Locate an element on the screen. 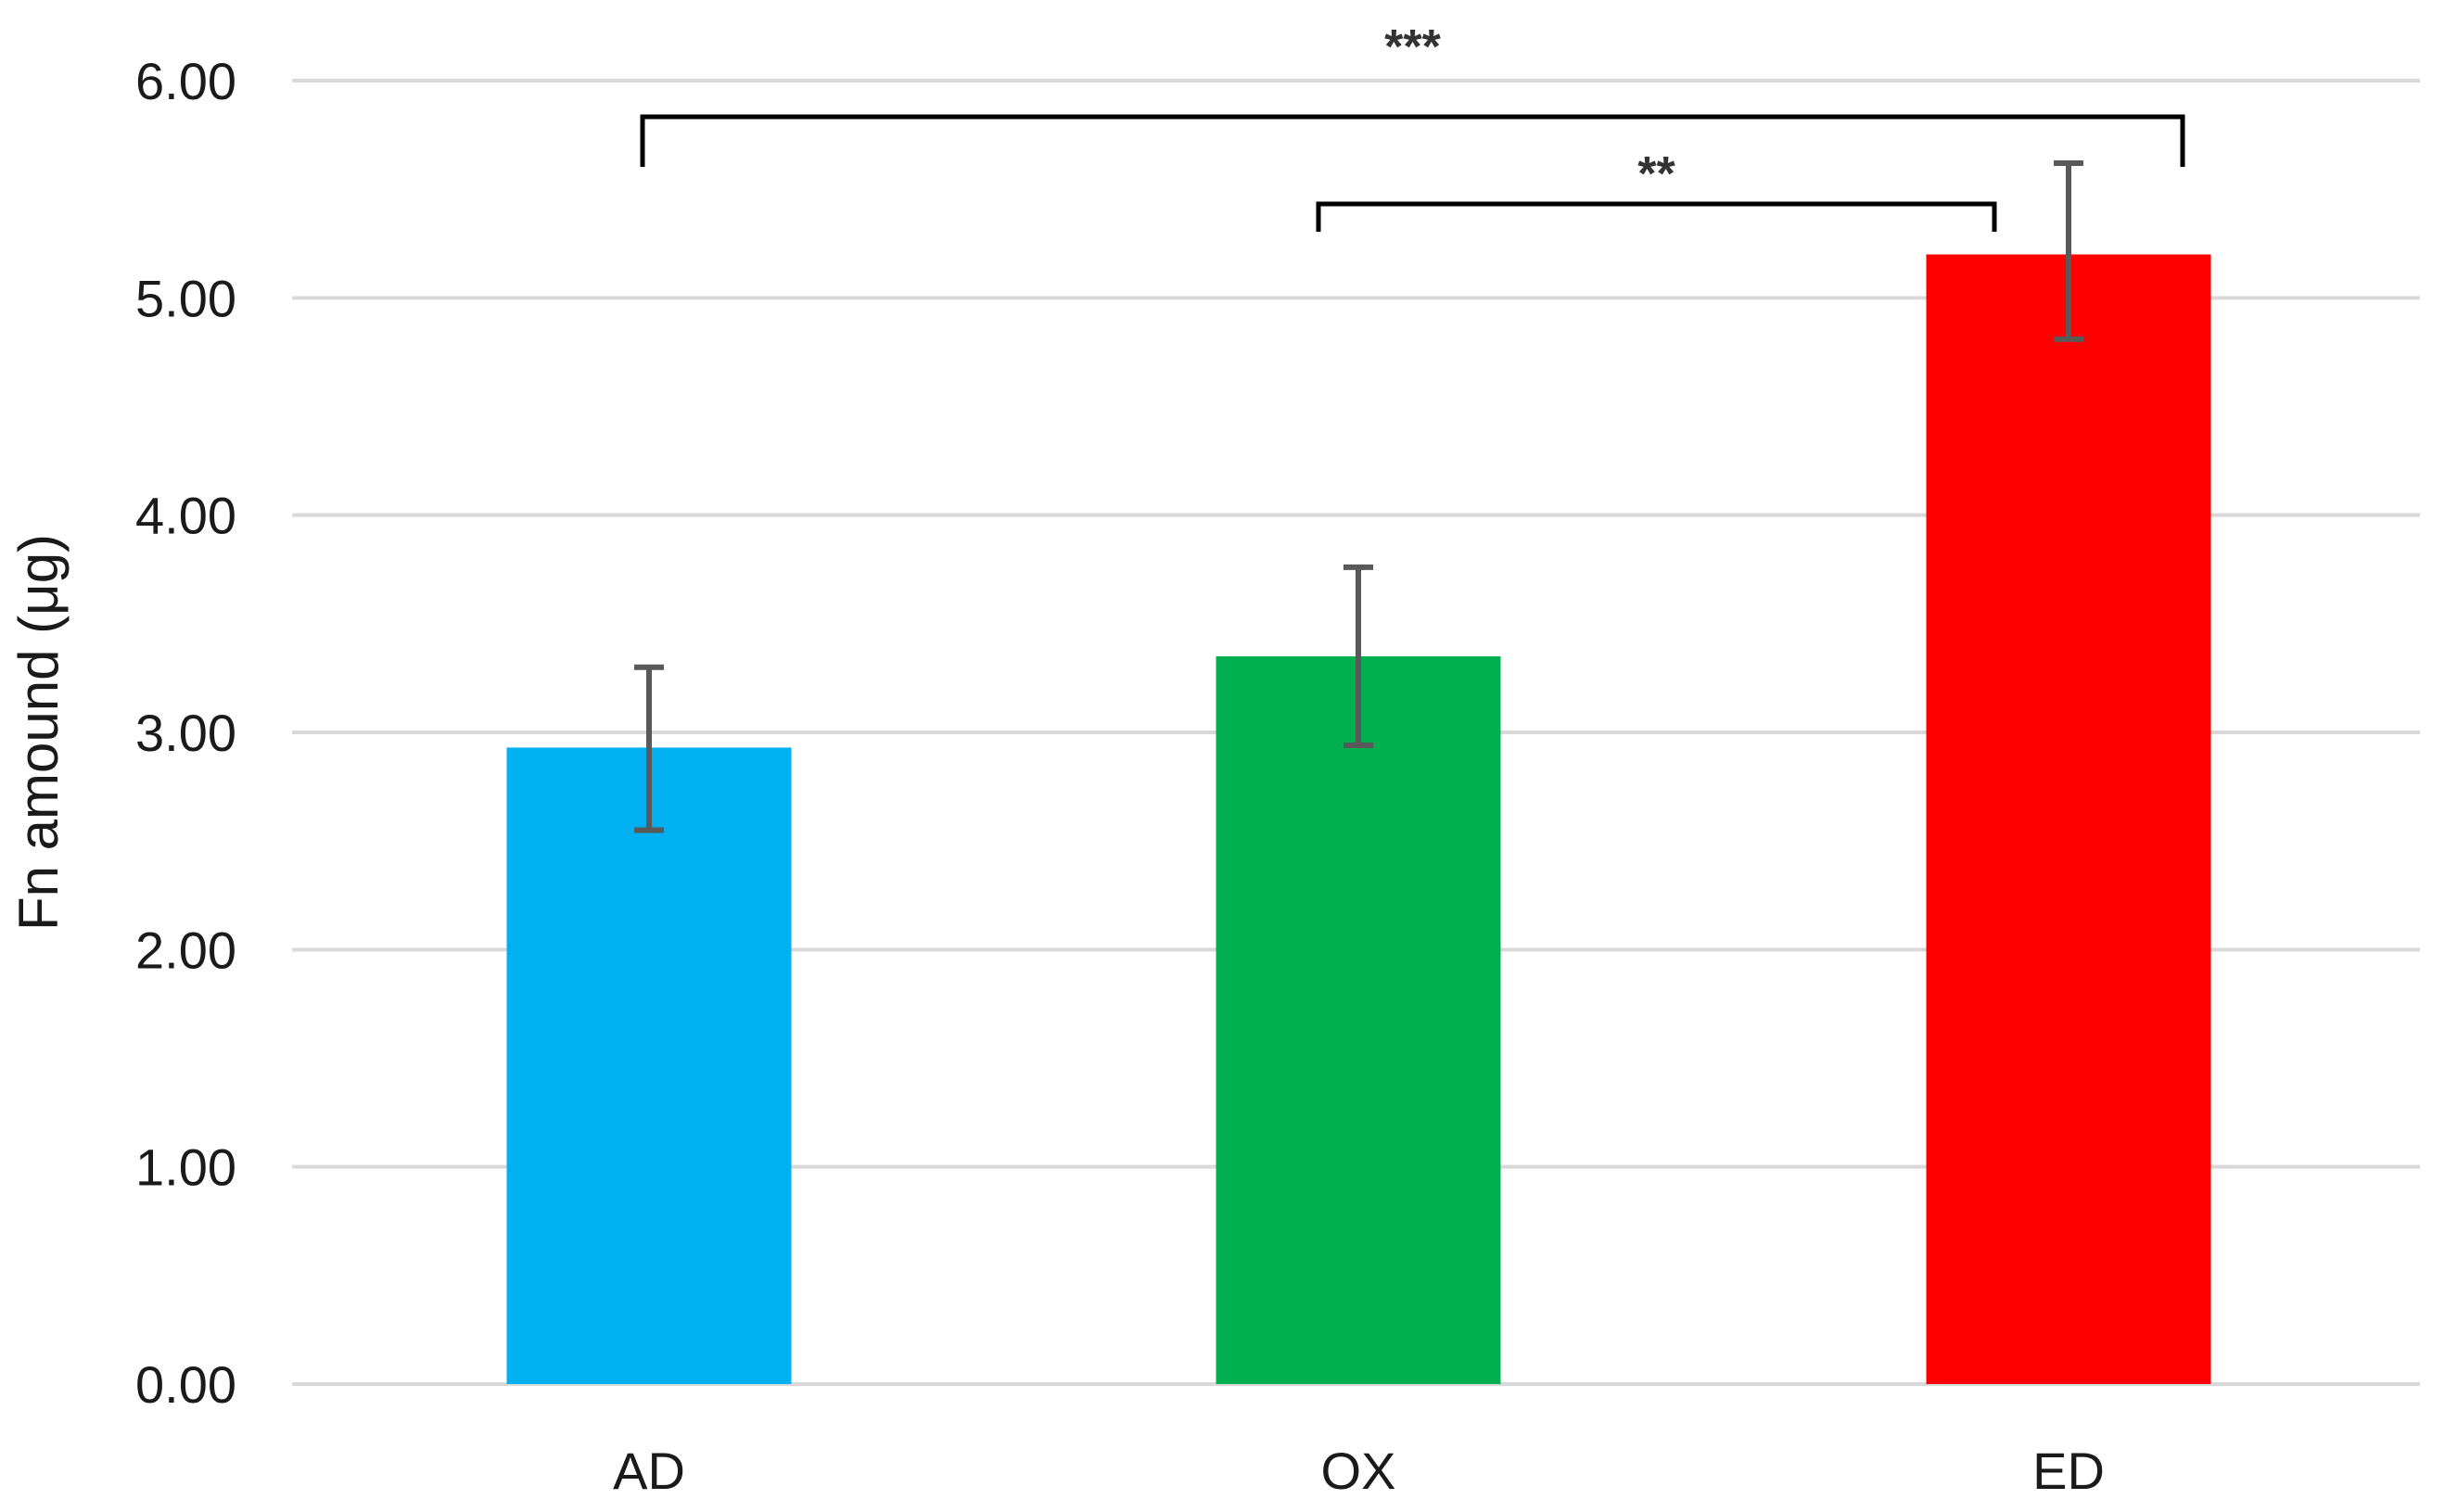 The image size is (2445, 1512). y-tick-label: 0.00 is located at coordinates (185, 1384).